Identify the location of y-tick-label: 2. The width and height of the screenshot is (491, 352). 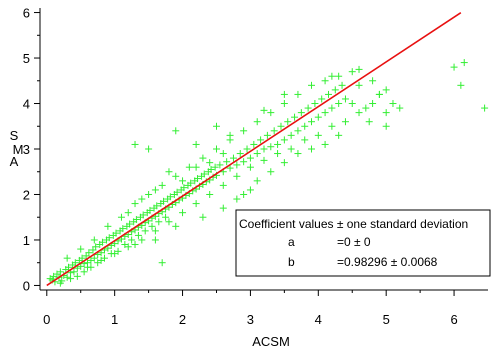
(26, 194).